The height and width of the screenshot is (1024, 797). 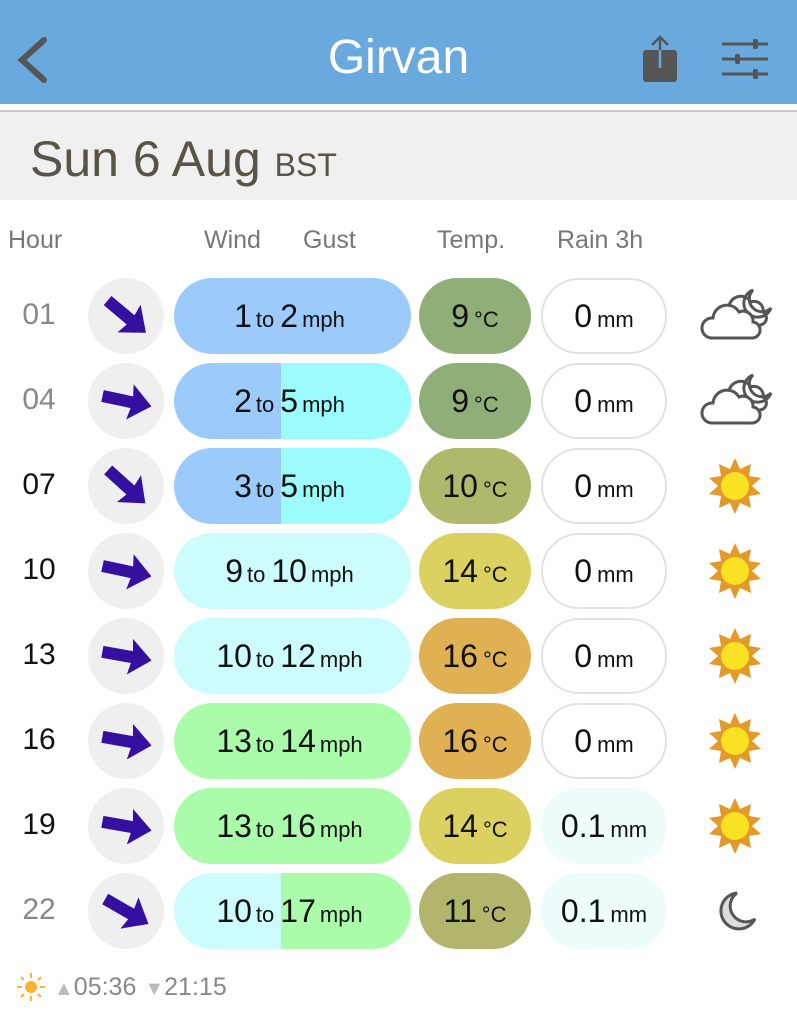 I want to click on temperature: 9, so click(x=460, y=315).